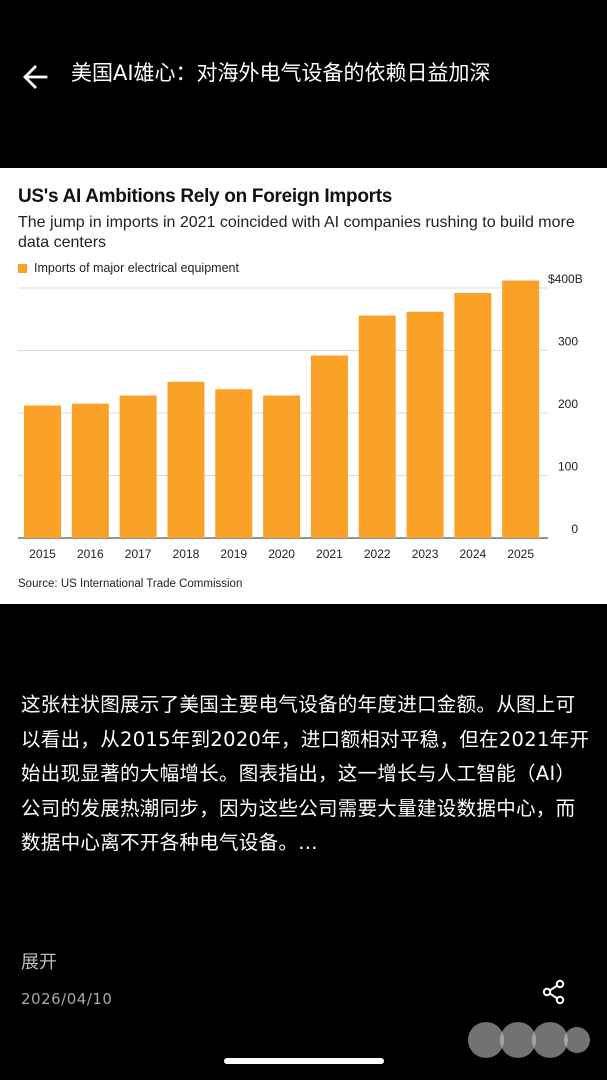 This screenshot has height=1080, width=607. I want to click on x-tick-label: 2021, so click(329, 554).